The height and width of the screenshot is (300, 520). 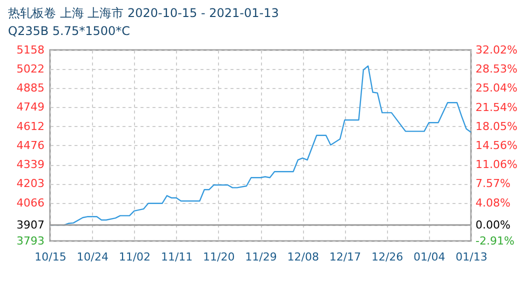 What do you see at coordinates (30, 88) in the screenshot?
I see `y-tick-label: 4885` at bounding box center [30, 88].